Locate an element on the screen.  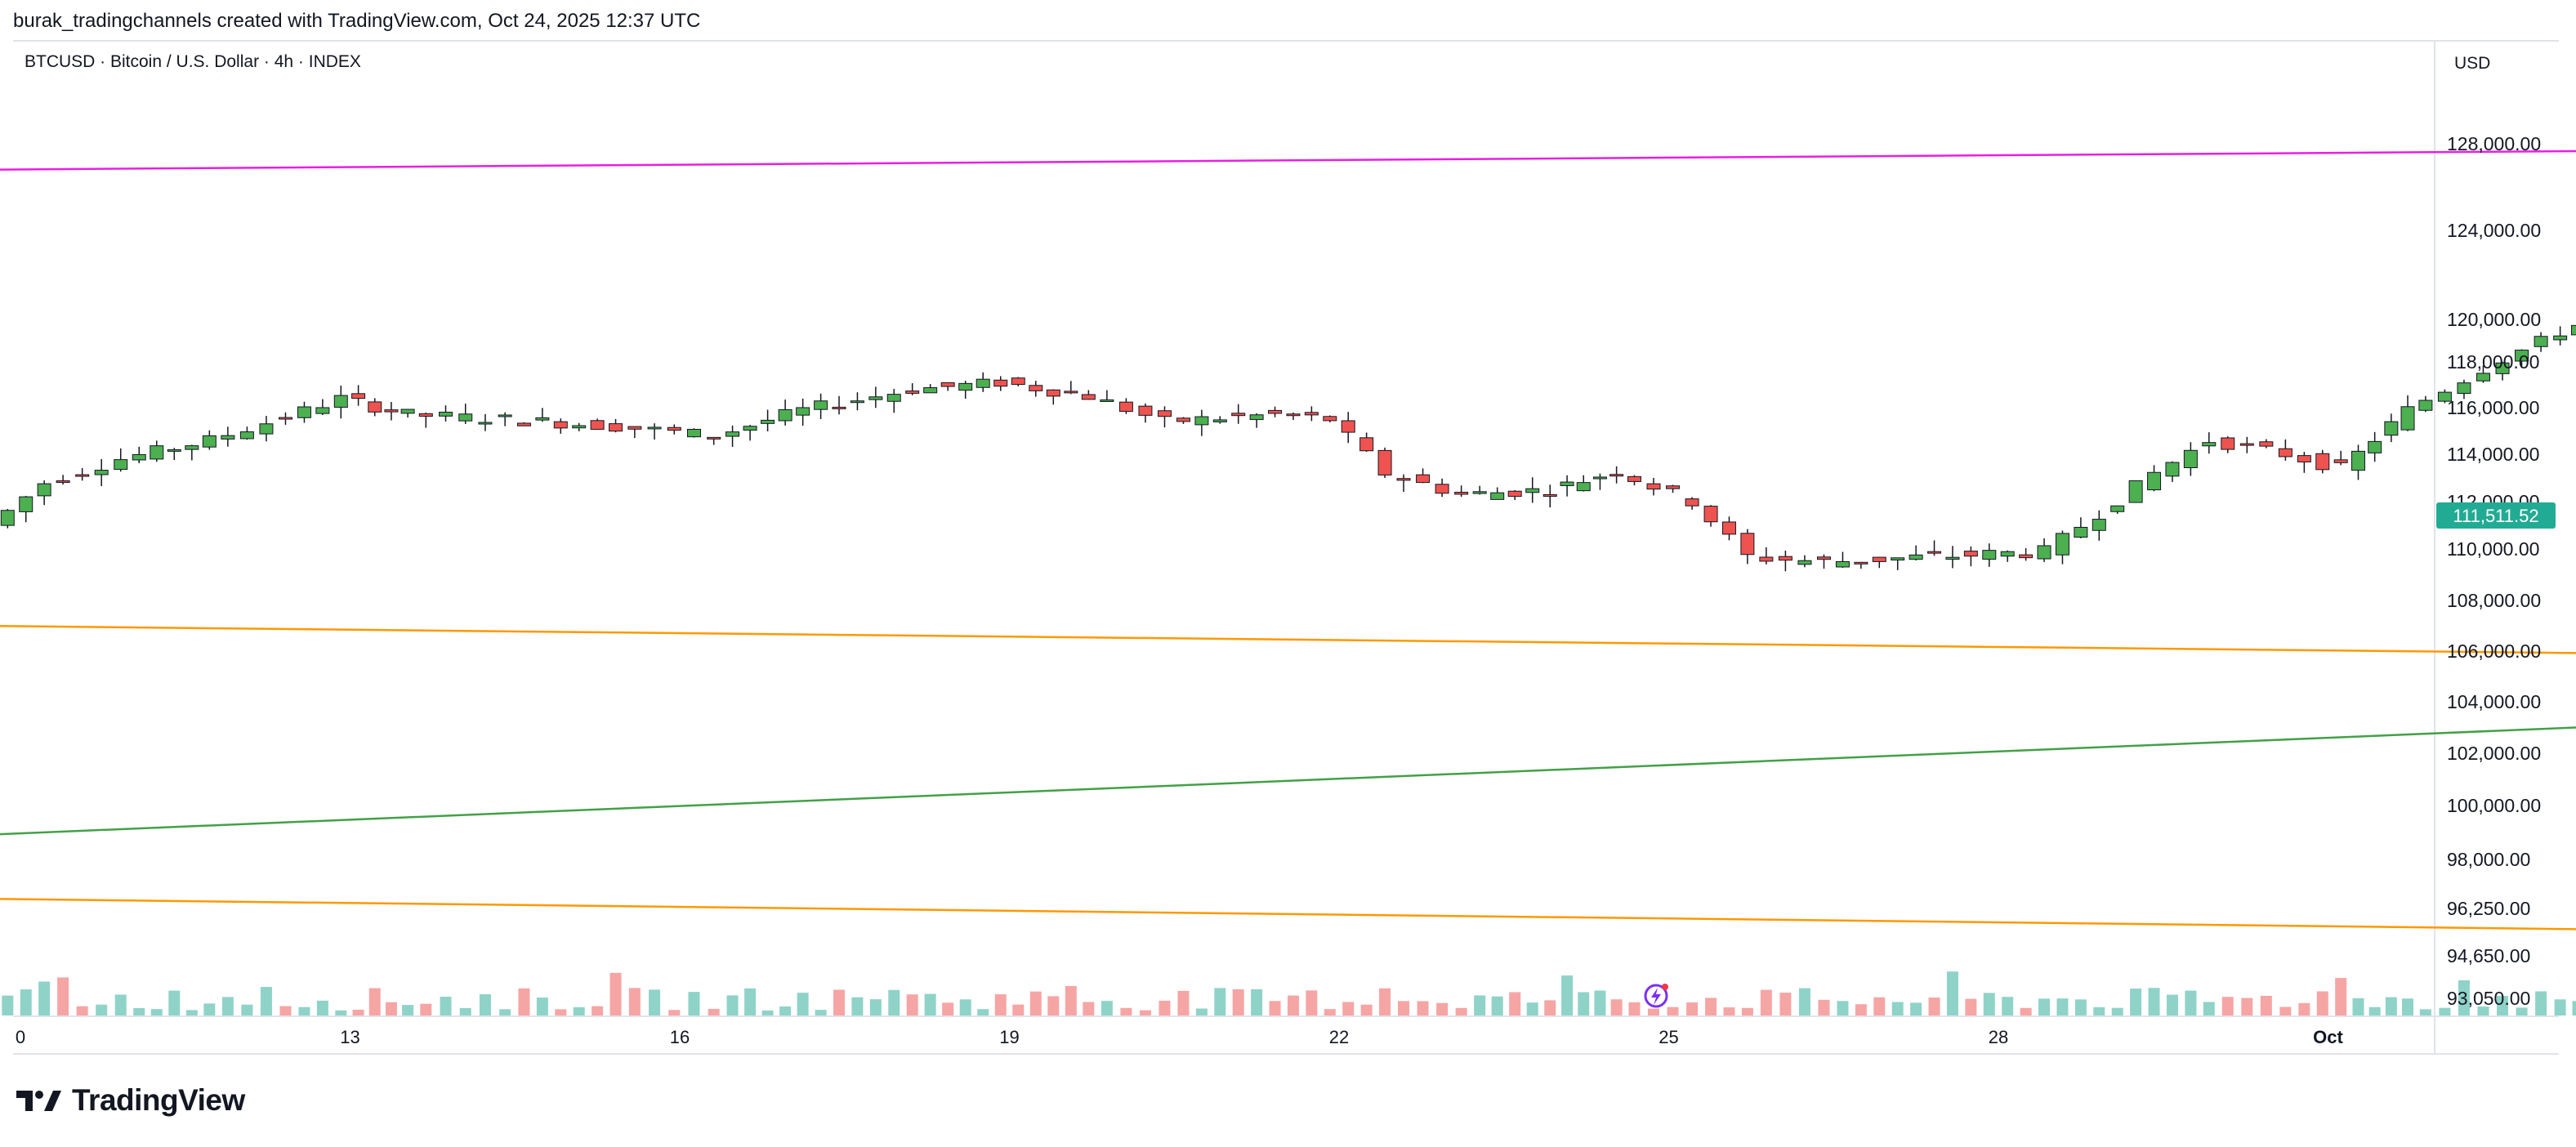
lightning-icon is located at coordinates (1656, 996).